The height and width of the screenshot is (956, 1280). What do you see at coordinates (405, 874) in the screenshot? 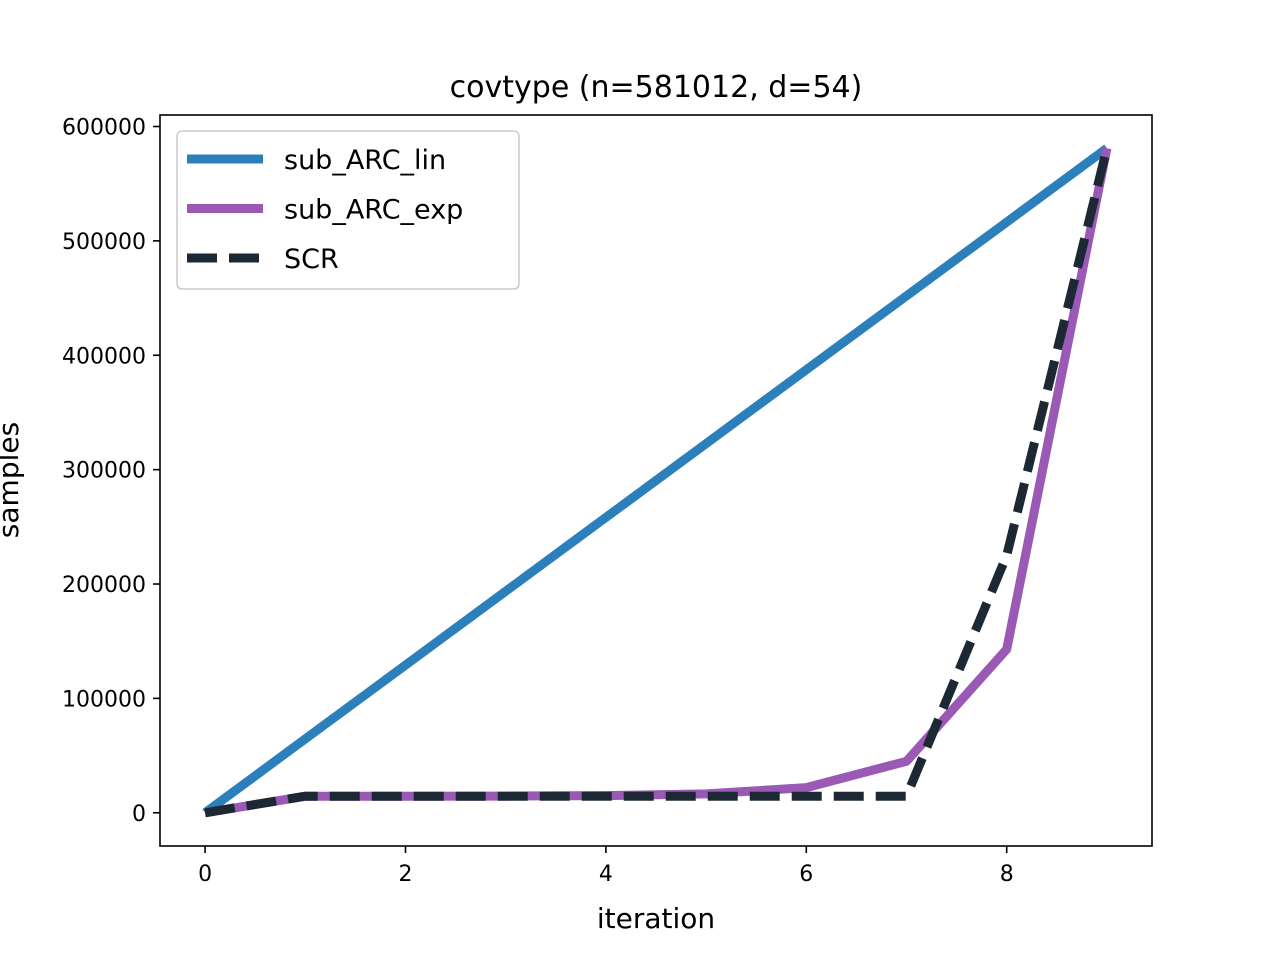
I see `x-tick-label: 2` at bounding box center [405, 874].